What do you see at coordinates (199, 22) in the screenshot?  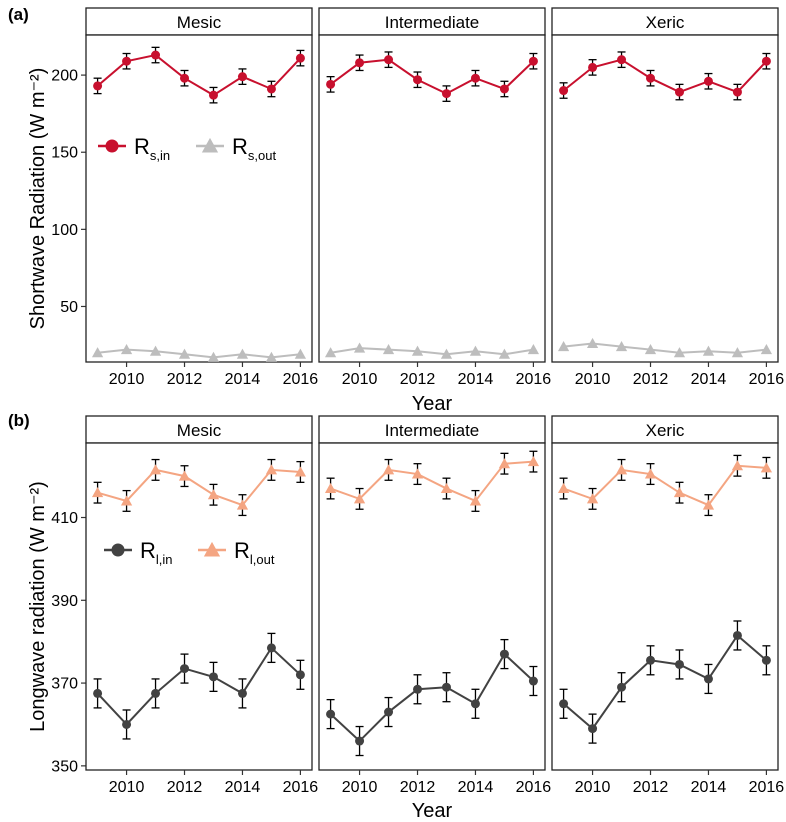 I see `facet-strip-label: Mesic` at bounding box center [199, 22].